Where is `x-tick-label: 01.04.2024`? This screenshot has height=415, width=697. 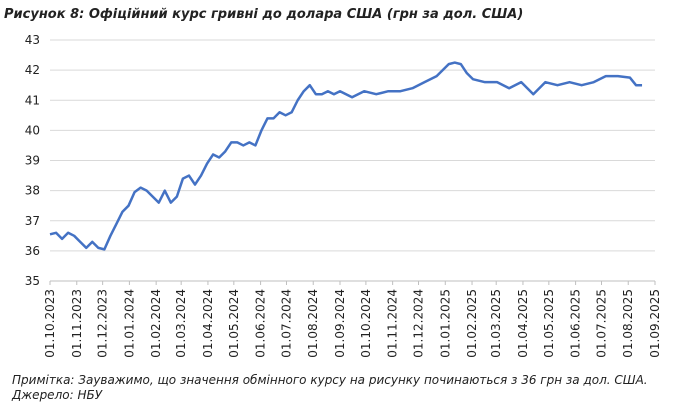
x-tick-label: 01.04.2024 is located at coordinates (208, 323).